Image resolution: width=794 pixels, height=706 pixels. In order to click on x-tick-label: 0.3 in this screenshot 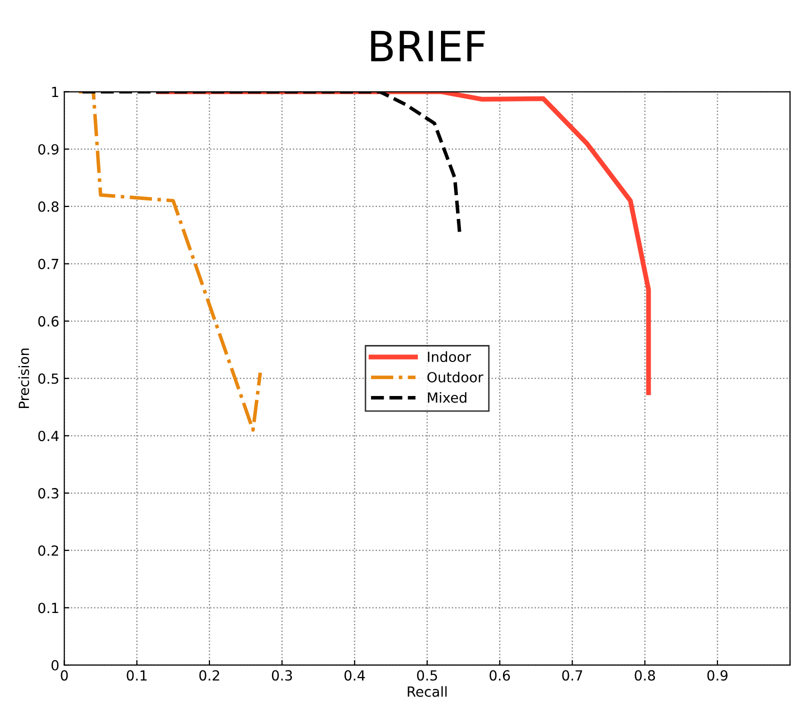, I will do `click(282, 675)`.